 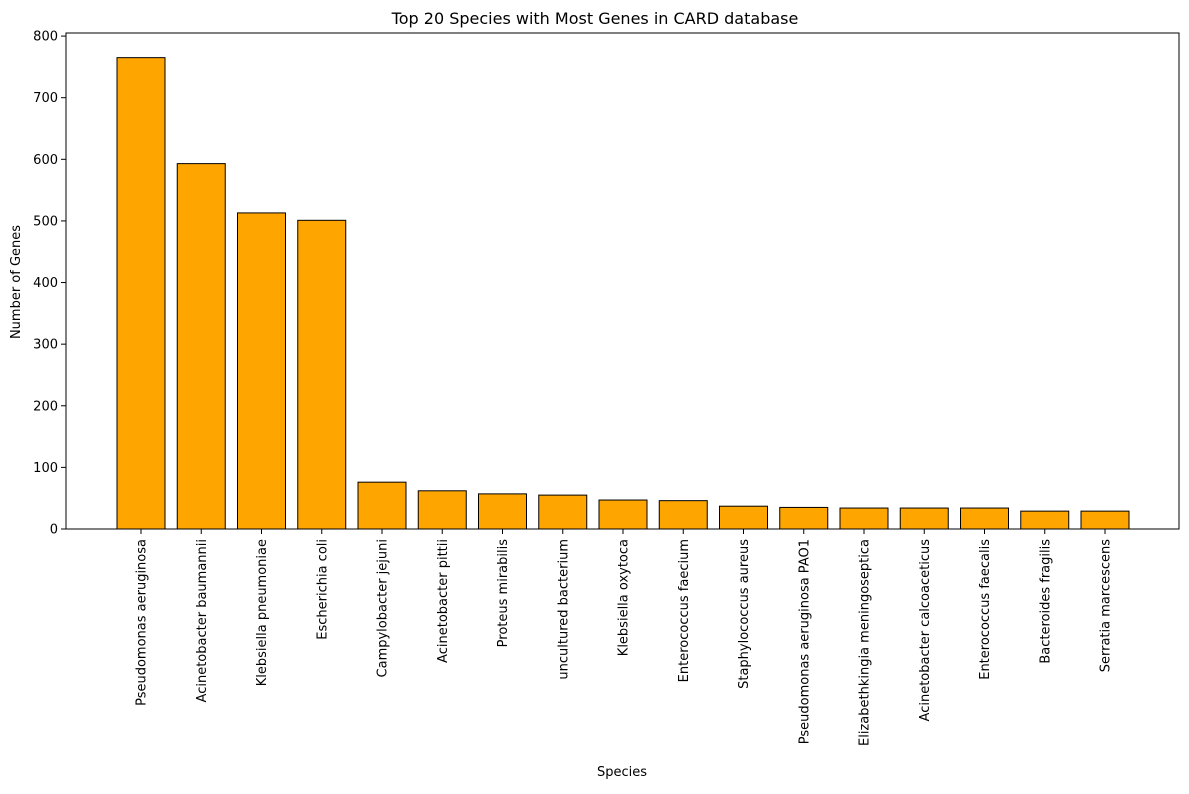 I want to click on x-tick-label: Pseudomonas aeruginosa PAO1, so click(x=804, y=641).